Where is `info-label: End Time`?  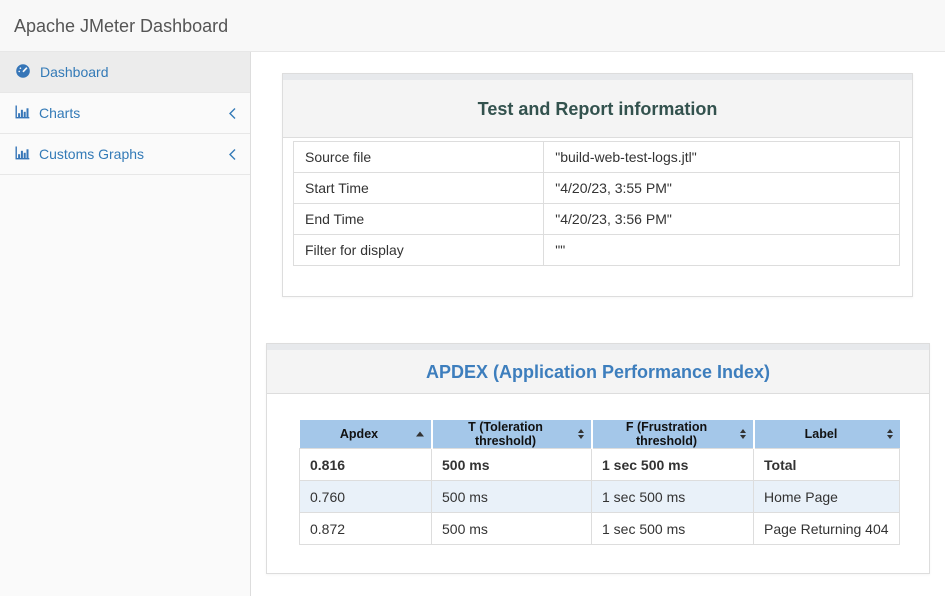
info-label: End Time is located at coordinates (418, 219).